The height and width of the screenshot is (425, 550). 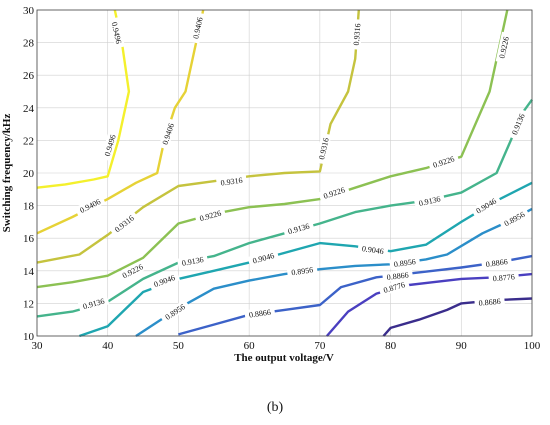 I want to click on y-tick-label: 16, so click(x=29, y=239).